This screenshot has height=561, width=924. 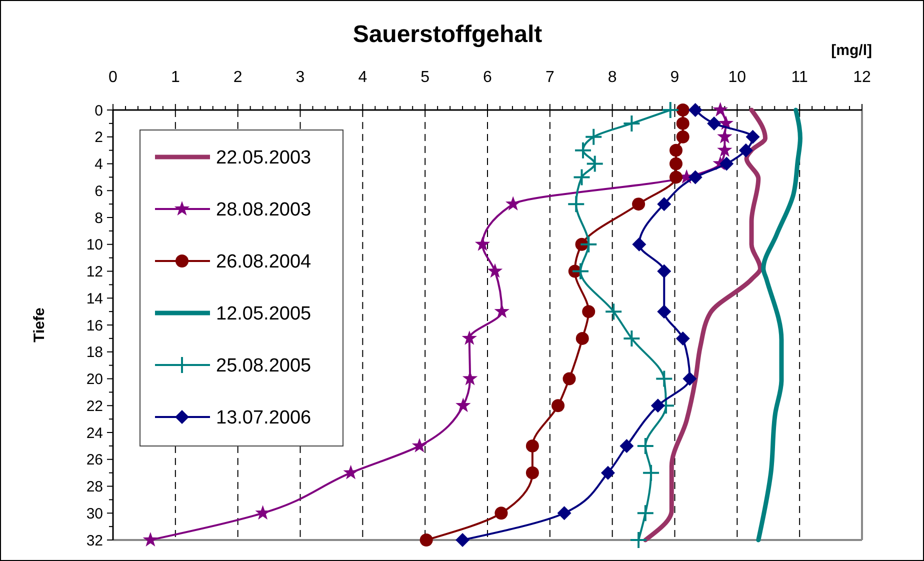 I want to click on y-tick-label: 26, so click(x=94, y=460).